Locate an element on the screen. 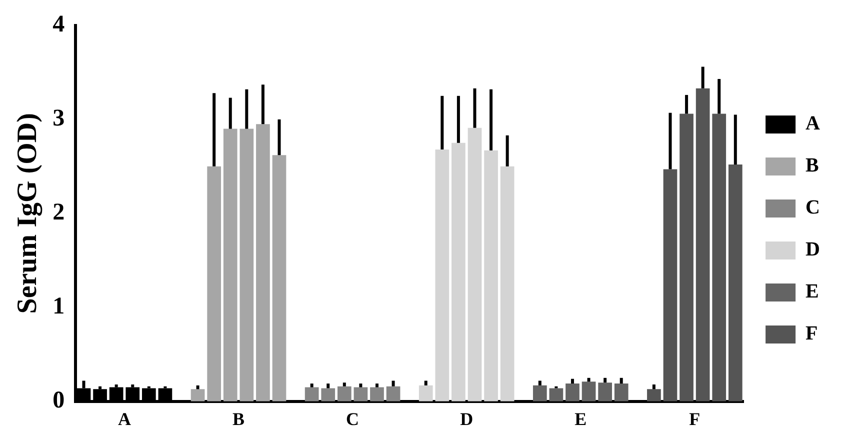 The image size is (848, 447). y-tick-label: 3 is located at coordinates (58, 119).